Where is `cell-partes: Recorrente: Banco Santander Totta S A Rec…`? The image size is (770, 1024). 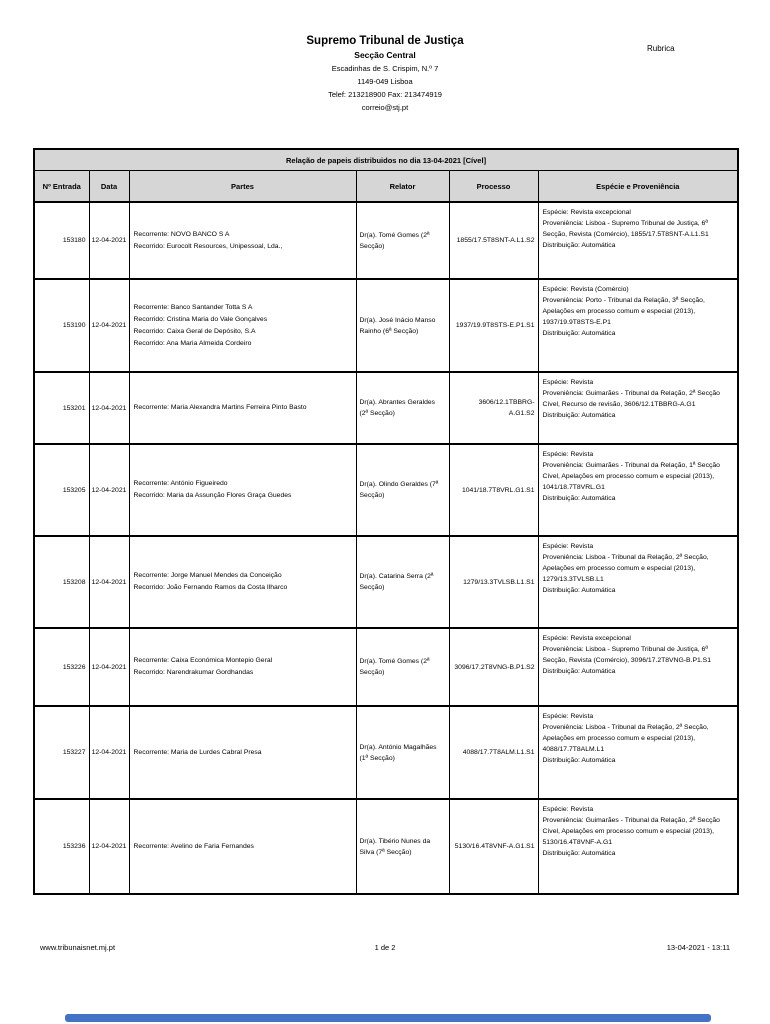
cell-partes: Recorrente: Banco Santander Totta S A Rec… is located at coordinates (242, 325).